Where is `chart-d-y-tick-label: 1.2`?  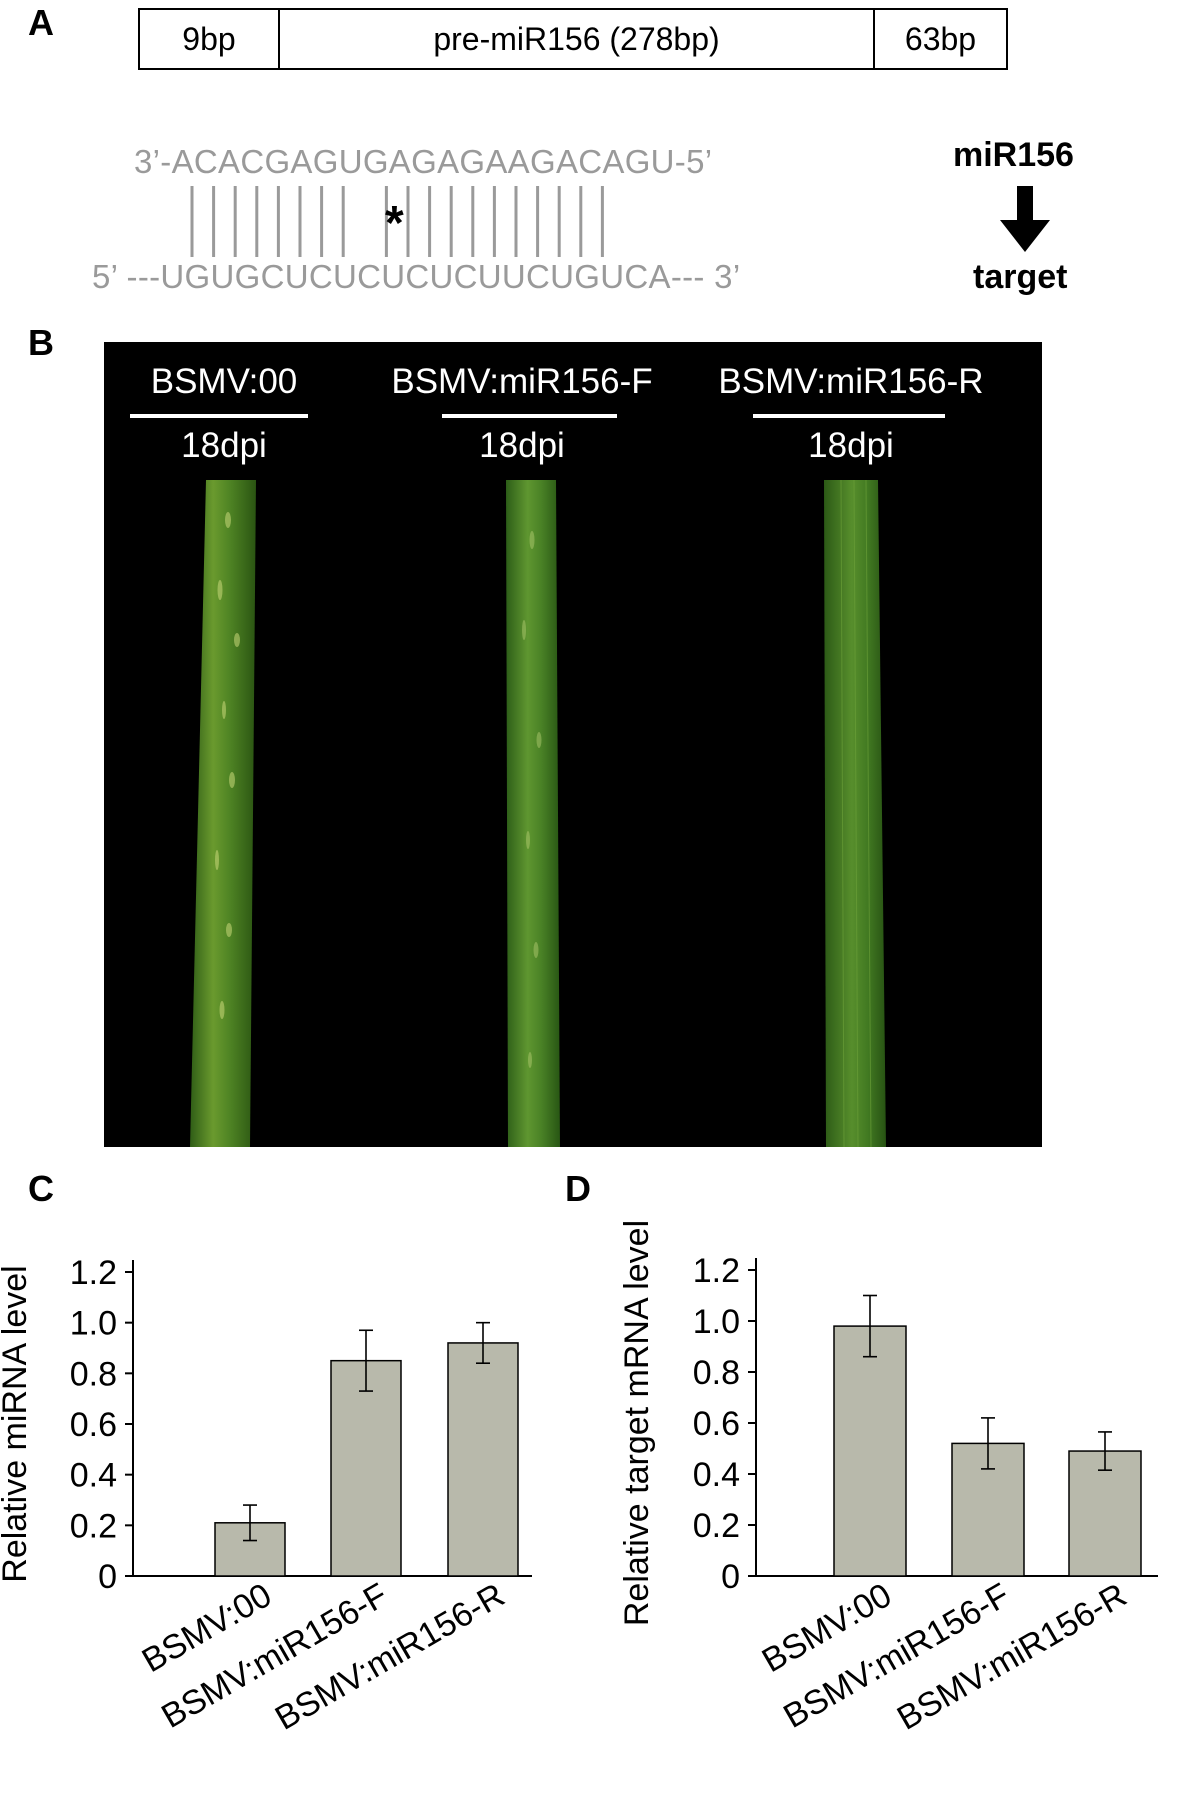 chart-d-y-tick-label: 1.2 is located at coordinates (716, 1271).